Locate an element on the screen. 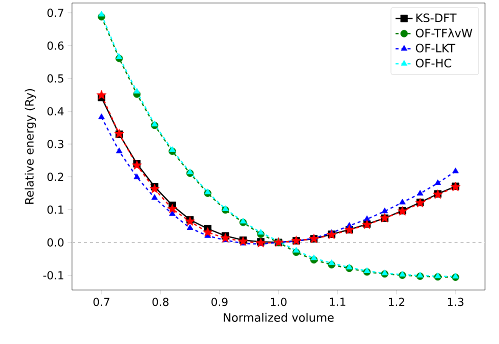 The height and width of the screenshot is (344, 499). x-axis-title: Normalized volume is located at coordinates (279, 317).